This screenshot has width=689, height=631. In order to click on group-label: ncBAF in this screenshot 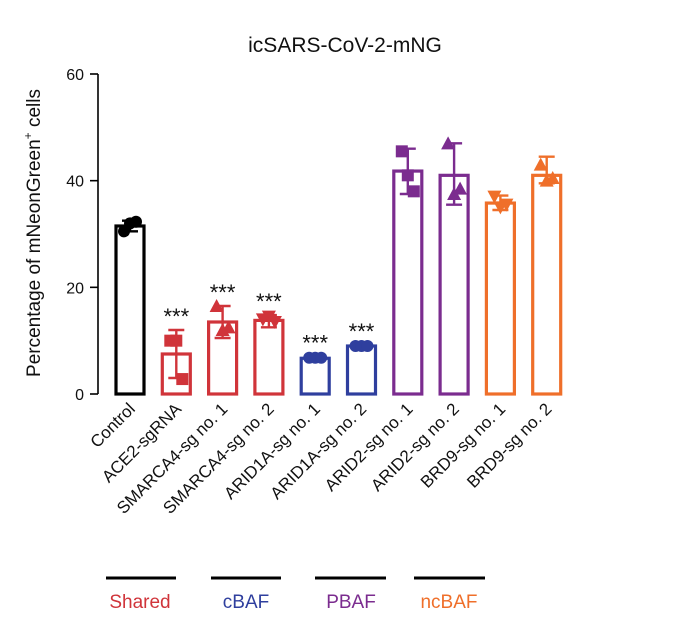, I will do `click(448, 602)`.